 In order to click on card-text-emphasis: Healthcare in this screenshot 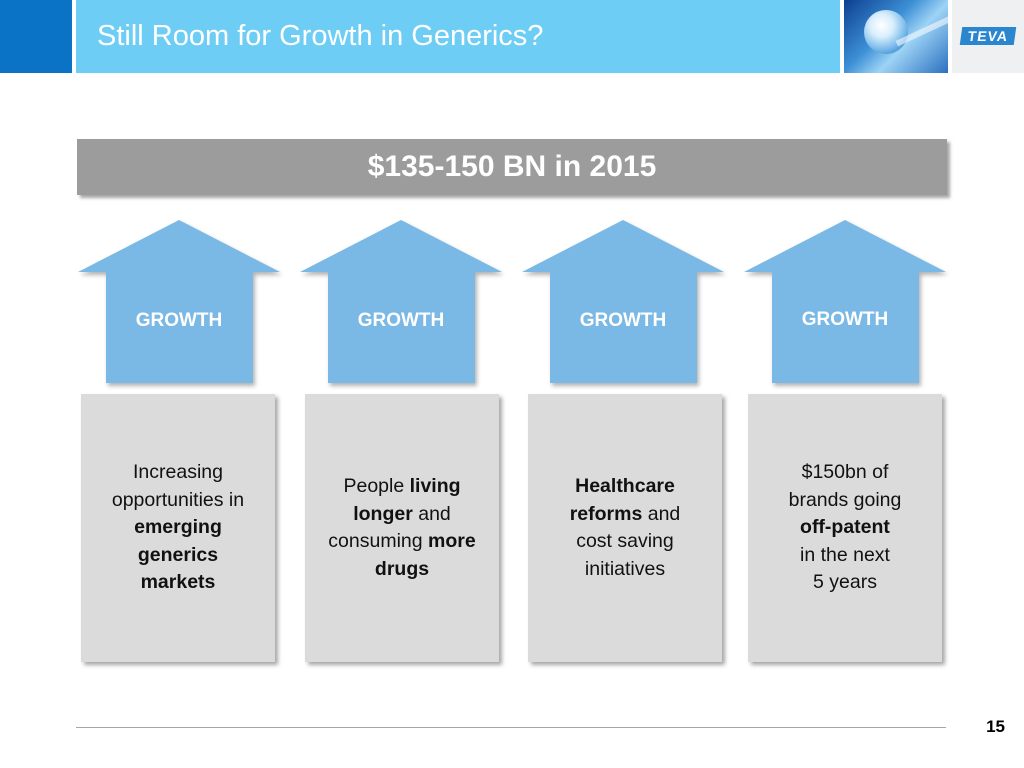, I will do `click(625, 486)`.